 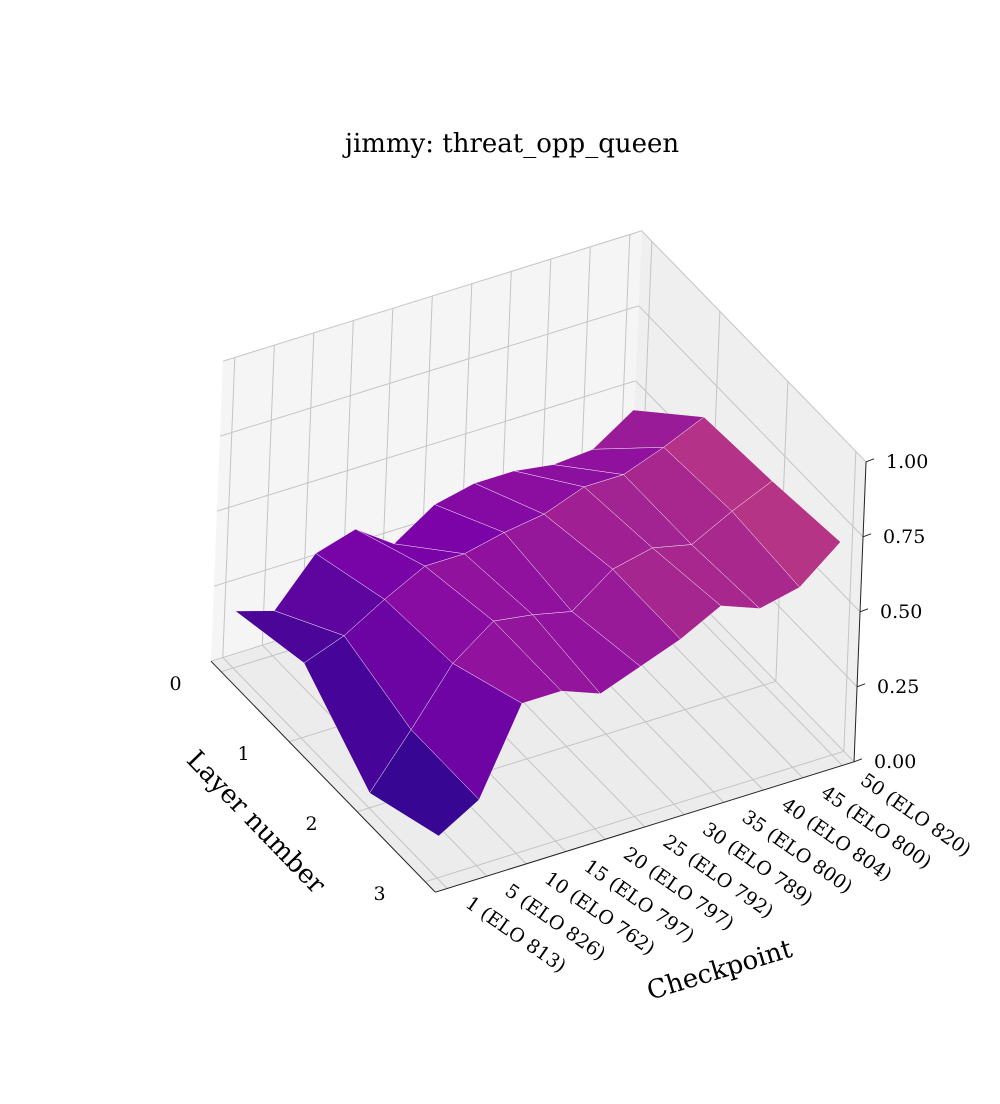 What do you see at coordinates (424, 783) in the screenshot?
I see `surface-face` at bounding box center [424, 783].